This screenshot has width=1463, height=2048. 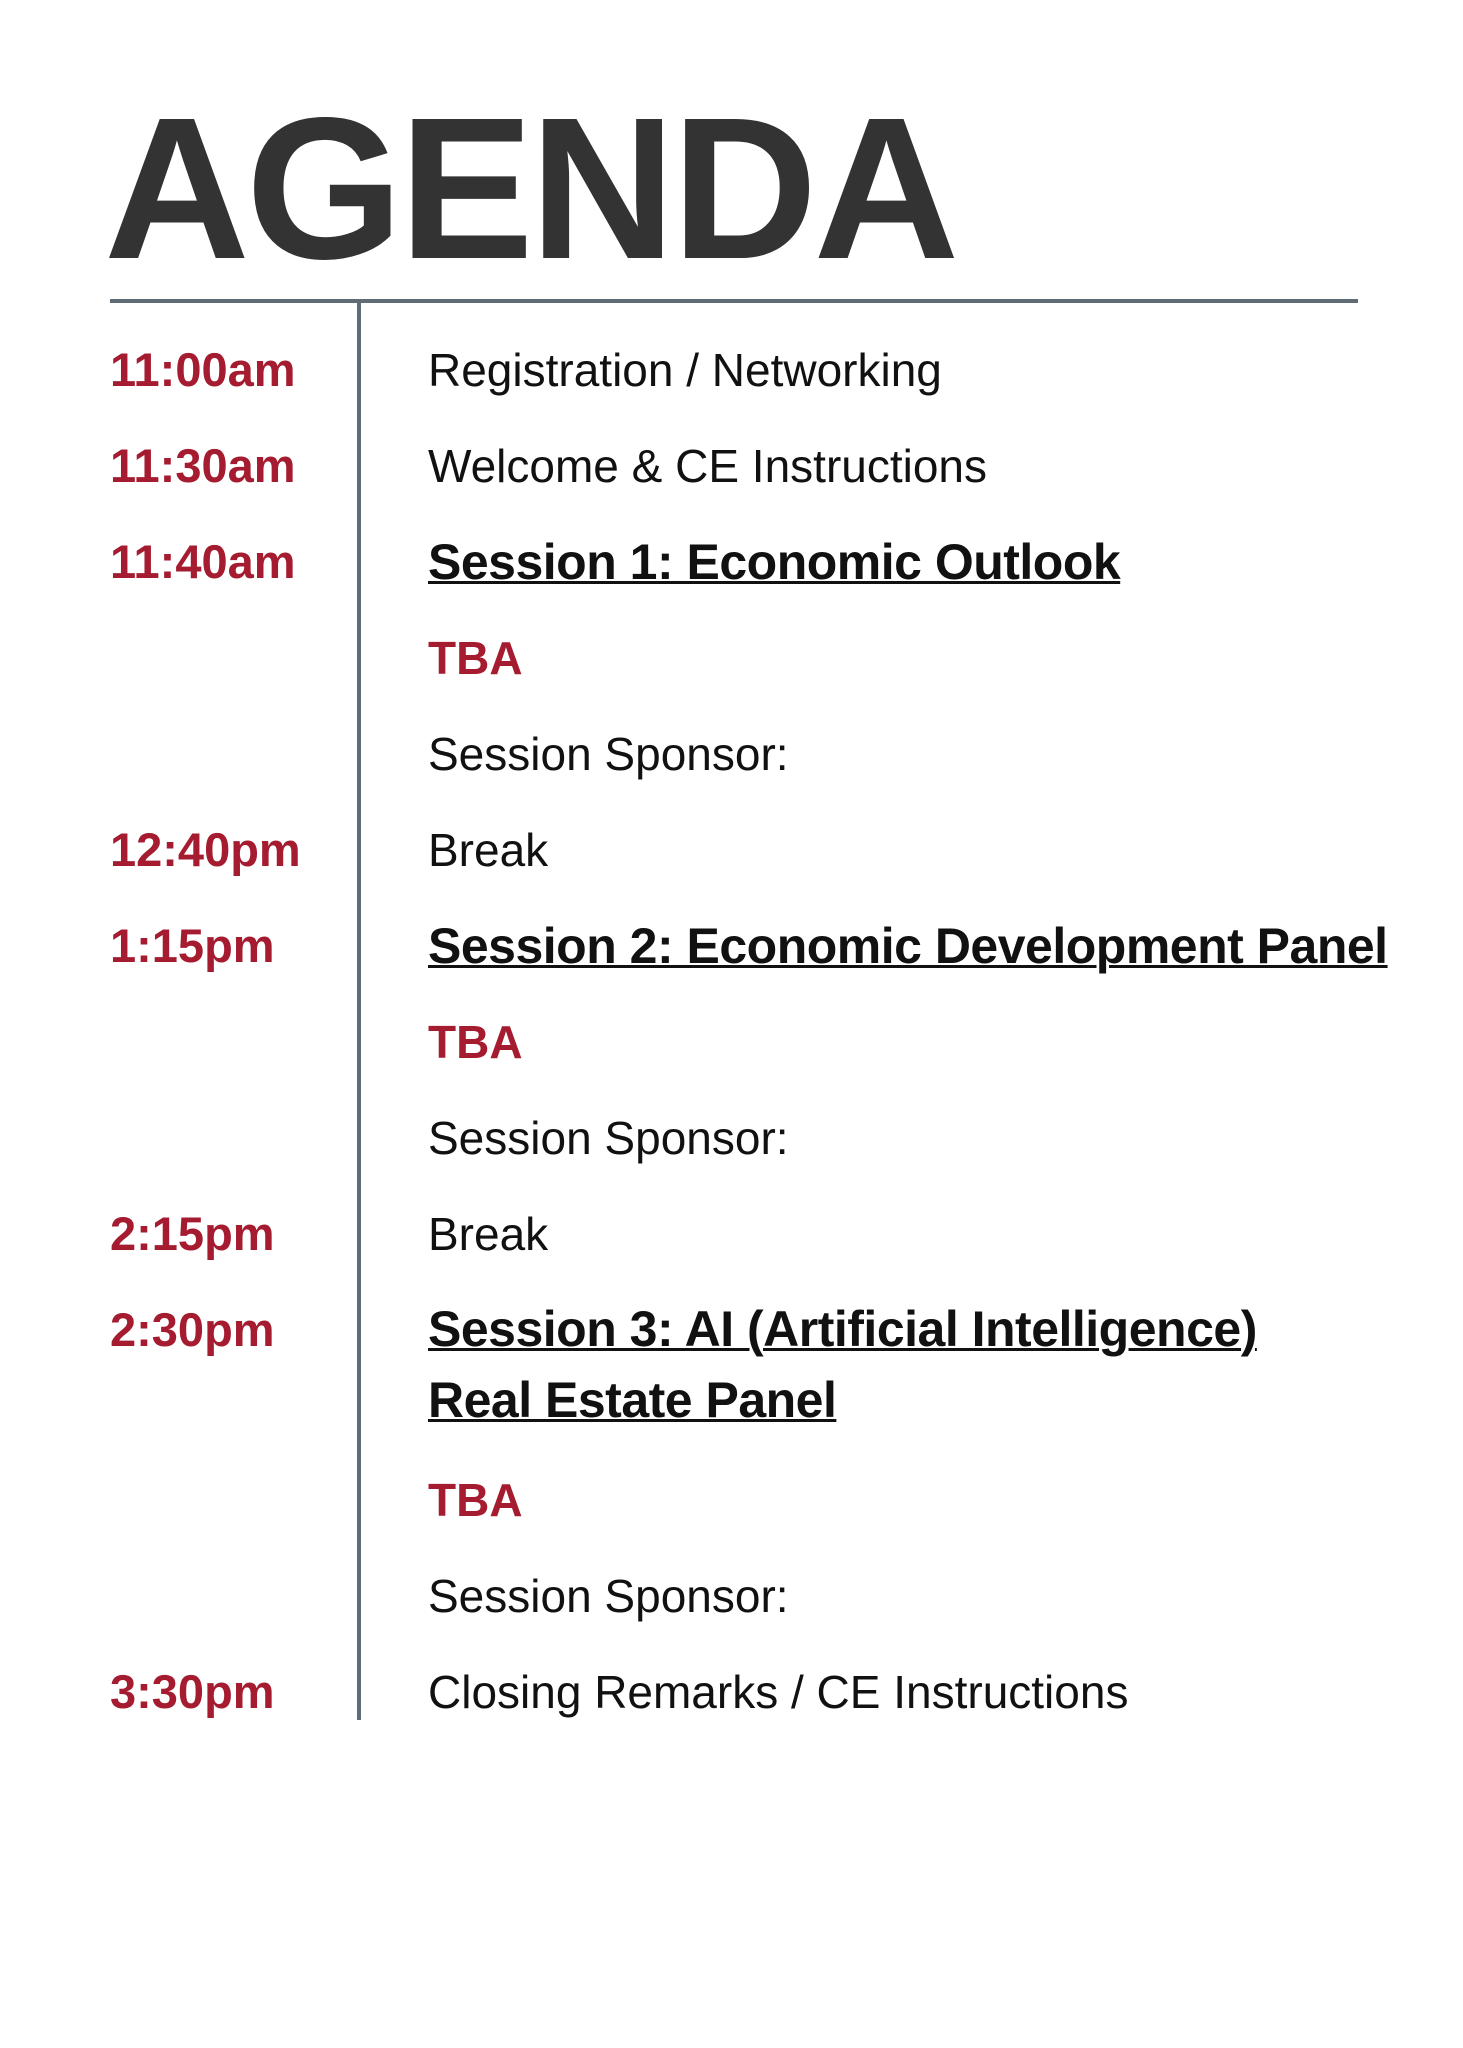 What do you see at coordinates (192, 1233) in the screenshot?
I see `time: 2:15pm` at bounding box center [192, 1233].